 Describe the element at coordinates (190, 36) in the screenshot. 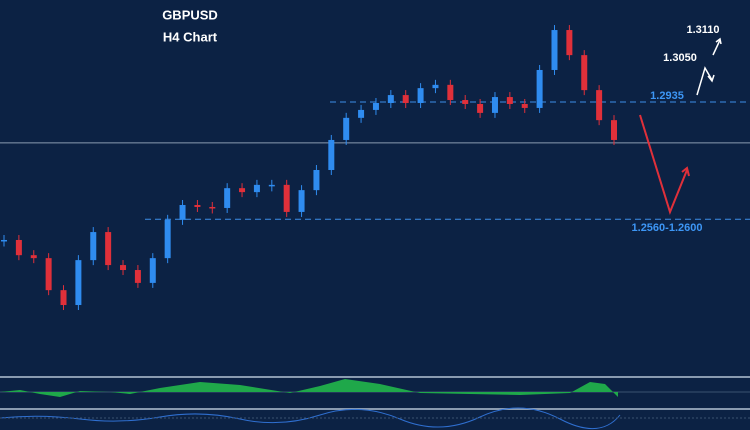

I see `chart-subtitle: H4 Chart` at that location.